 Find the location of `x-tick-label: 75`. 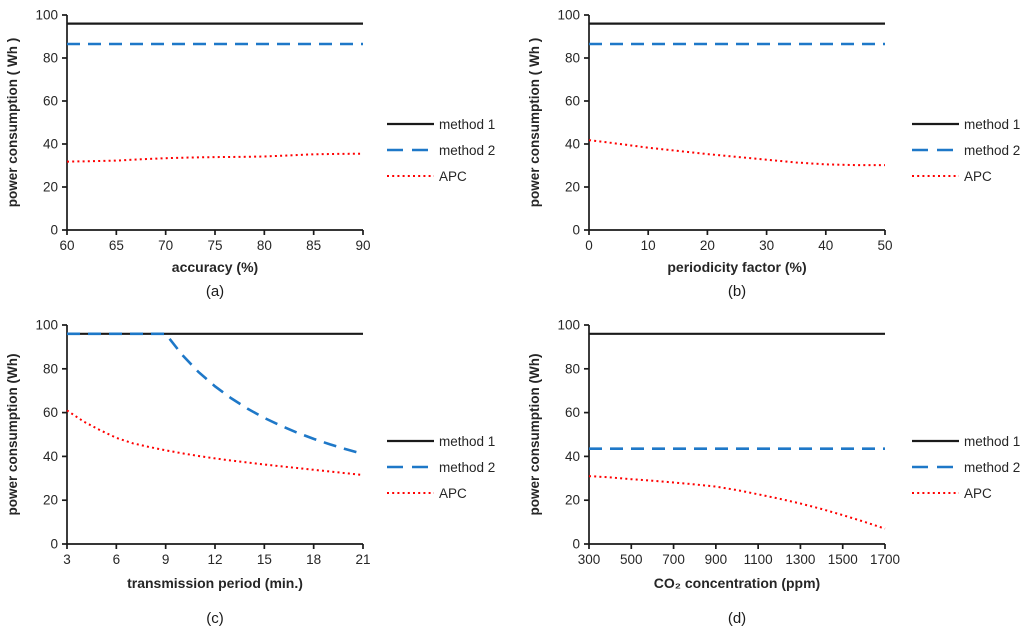

x-tick-label: 75 is located at coordinates (214, 245).